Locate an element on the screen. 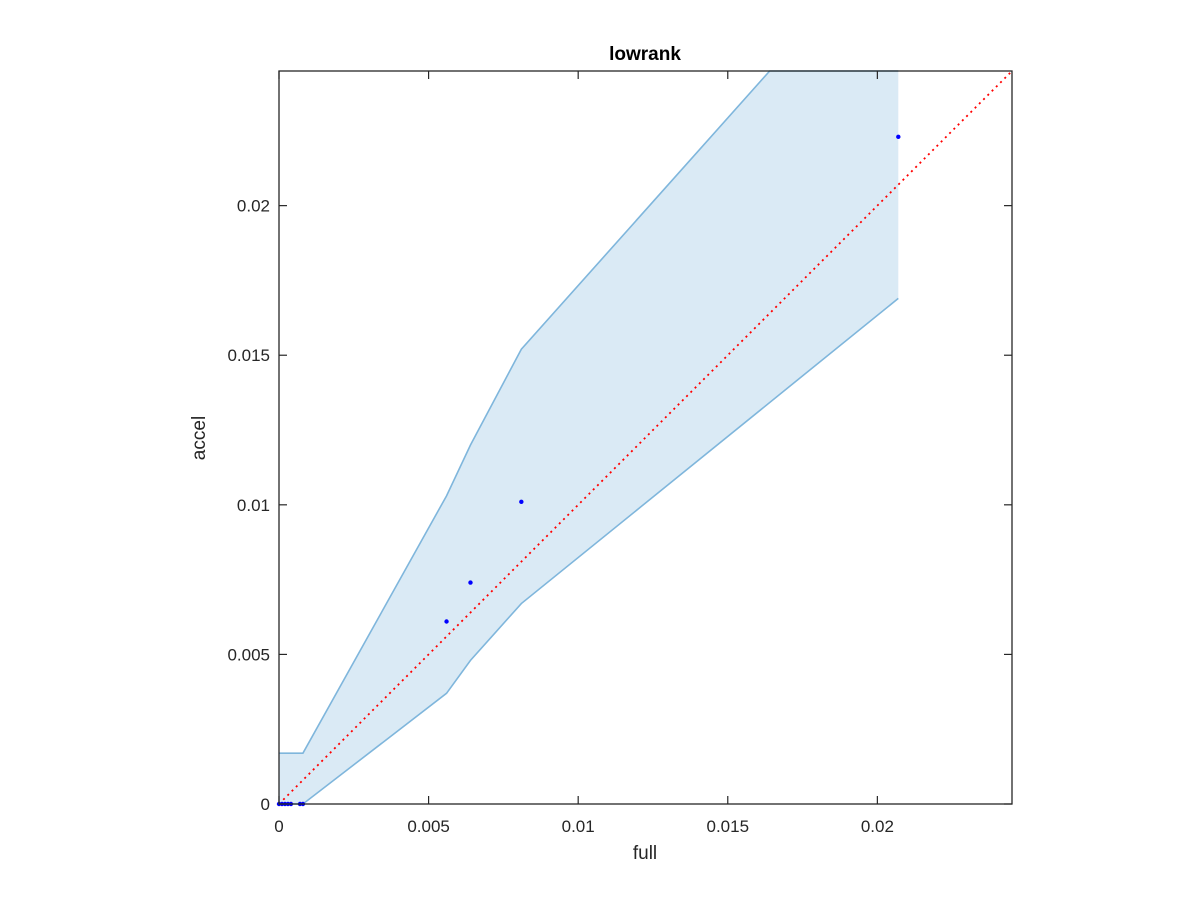 The image size is (1200, 900). x-tick-label: 0.02 is located at coordinates (877, 826).